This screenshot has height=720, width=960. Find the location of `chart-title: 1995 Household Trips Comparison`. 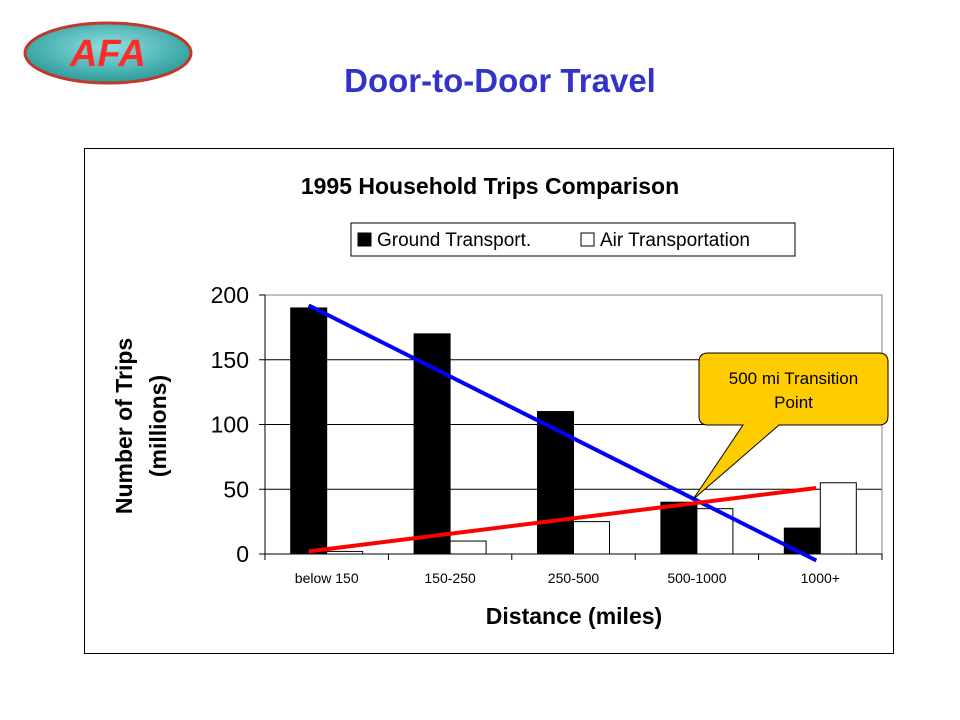

chart-title: 1995 Household Trips Comparison is located at coordinates (490, 186).